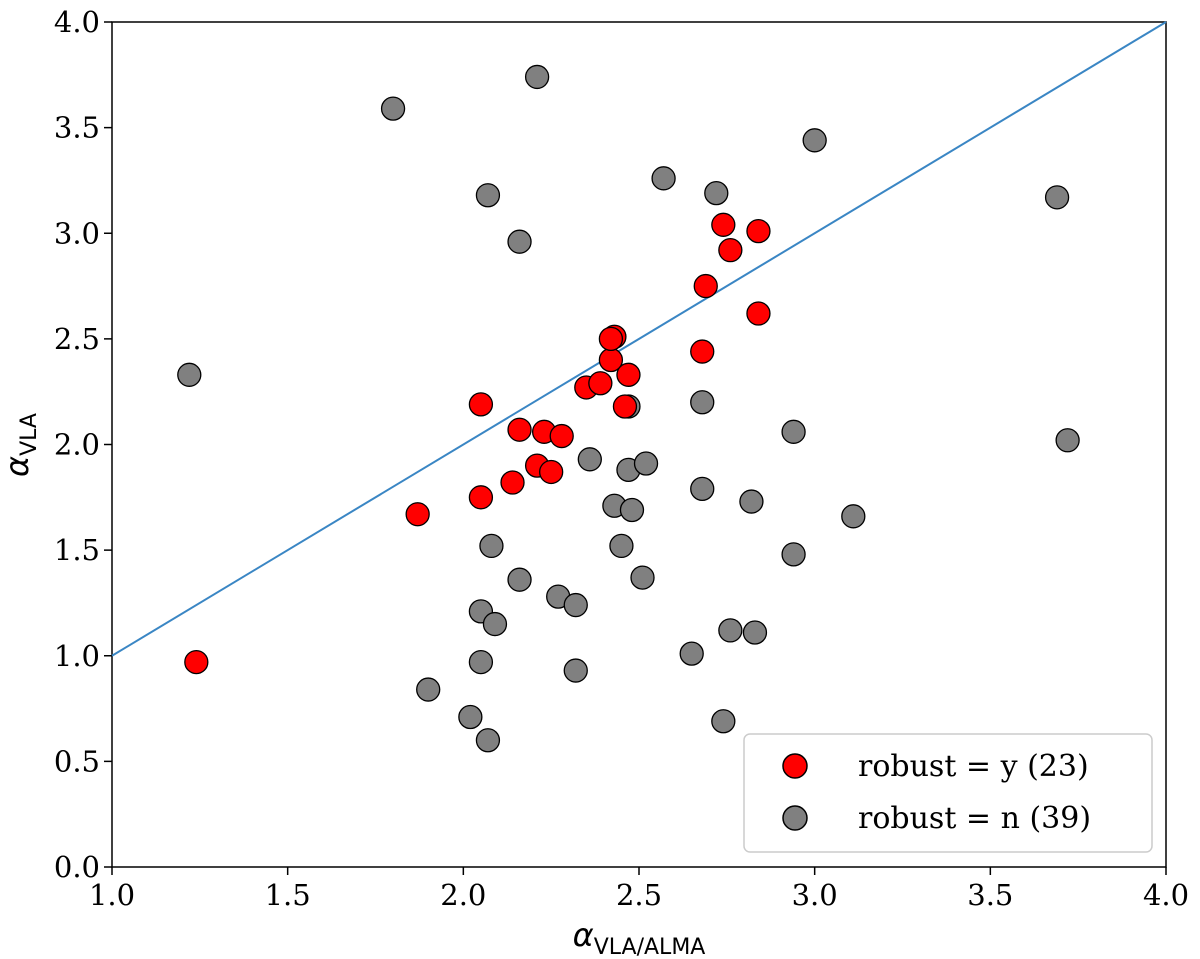 The width and height of the screenshot is (1200, 959). Describe the element at coordinates (77, 656) in the screenshot. I see `y-tick-label: 1.0` at that location.